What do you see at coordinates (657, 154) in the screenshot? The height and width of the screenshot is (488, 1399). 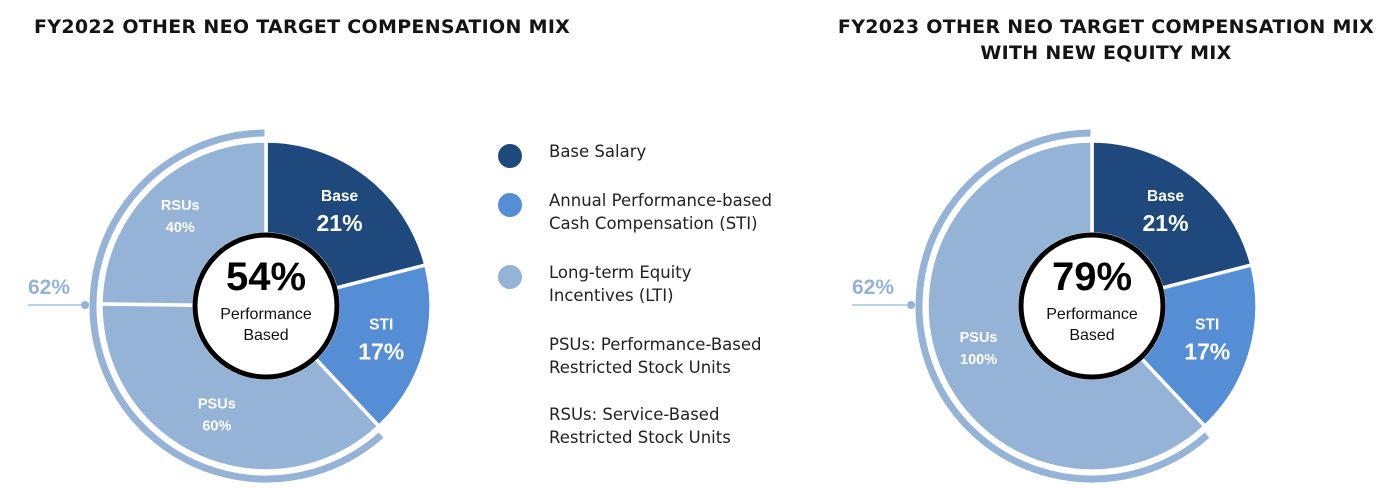 I see `legend-item-base: Base Salary` at bounding box center [657, 154].